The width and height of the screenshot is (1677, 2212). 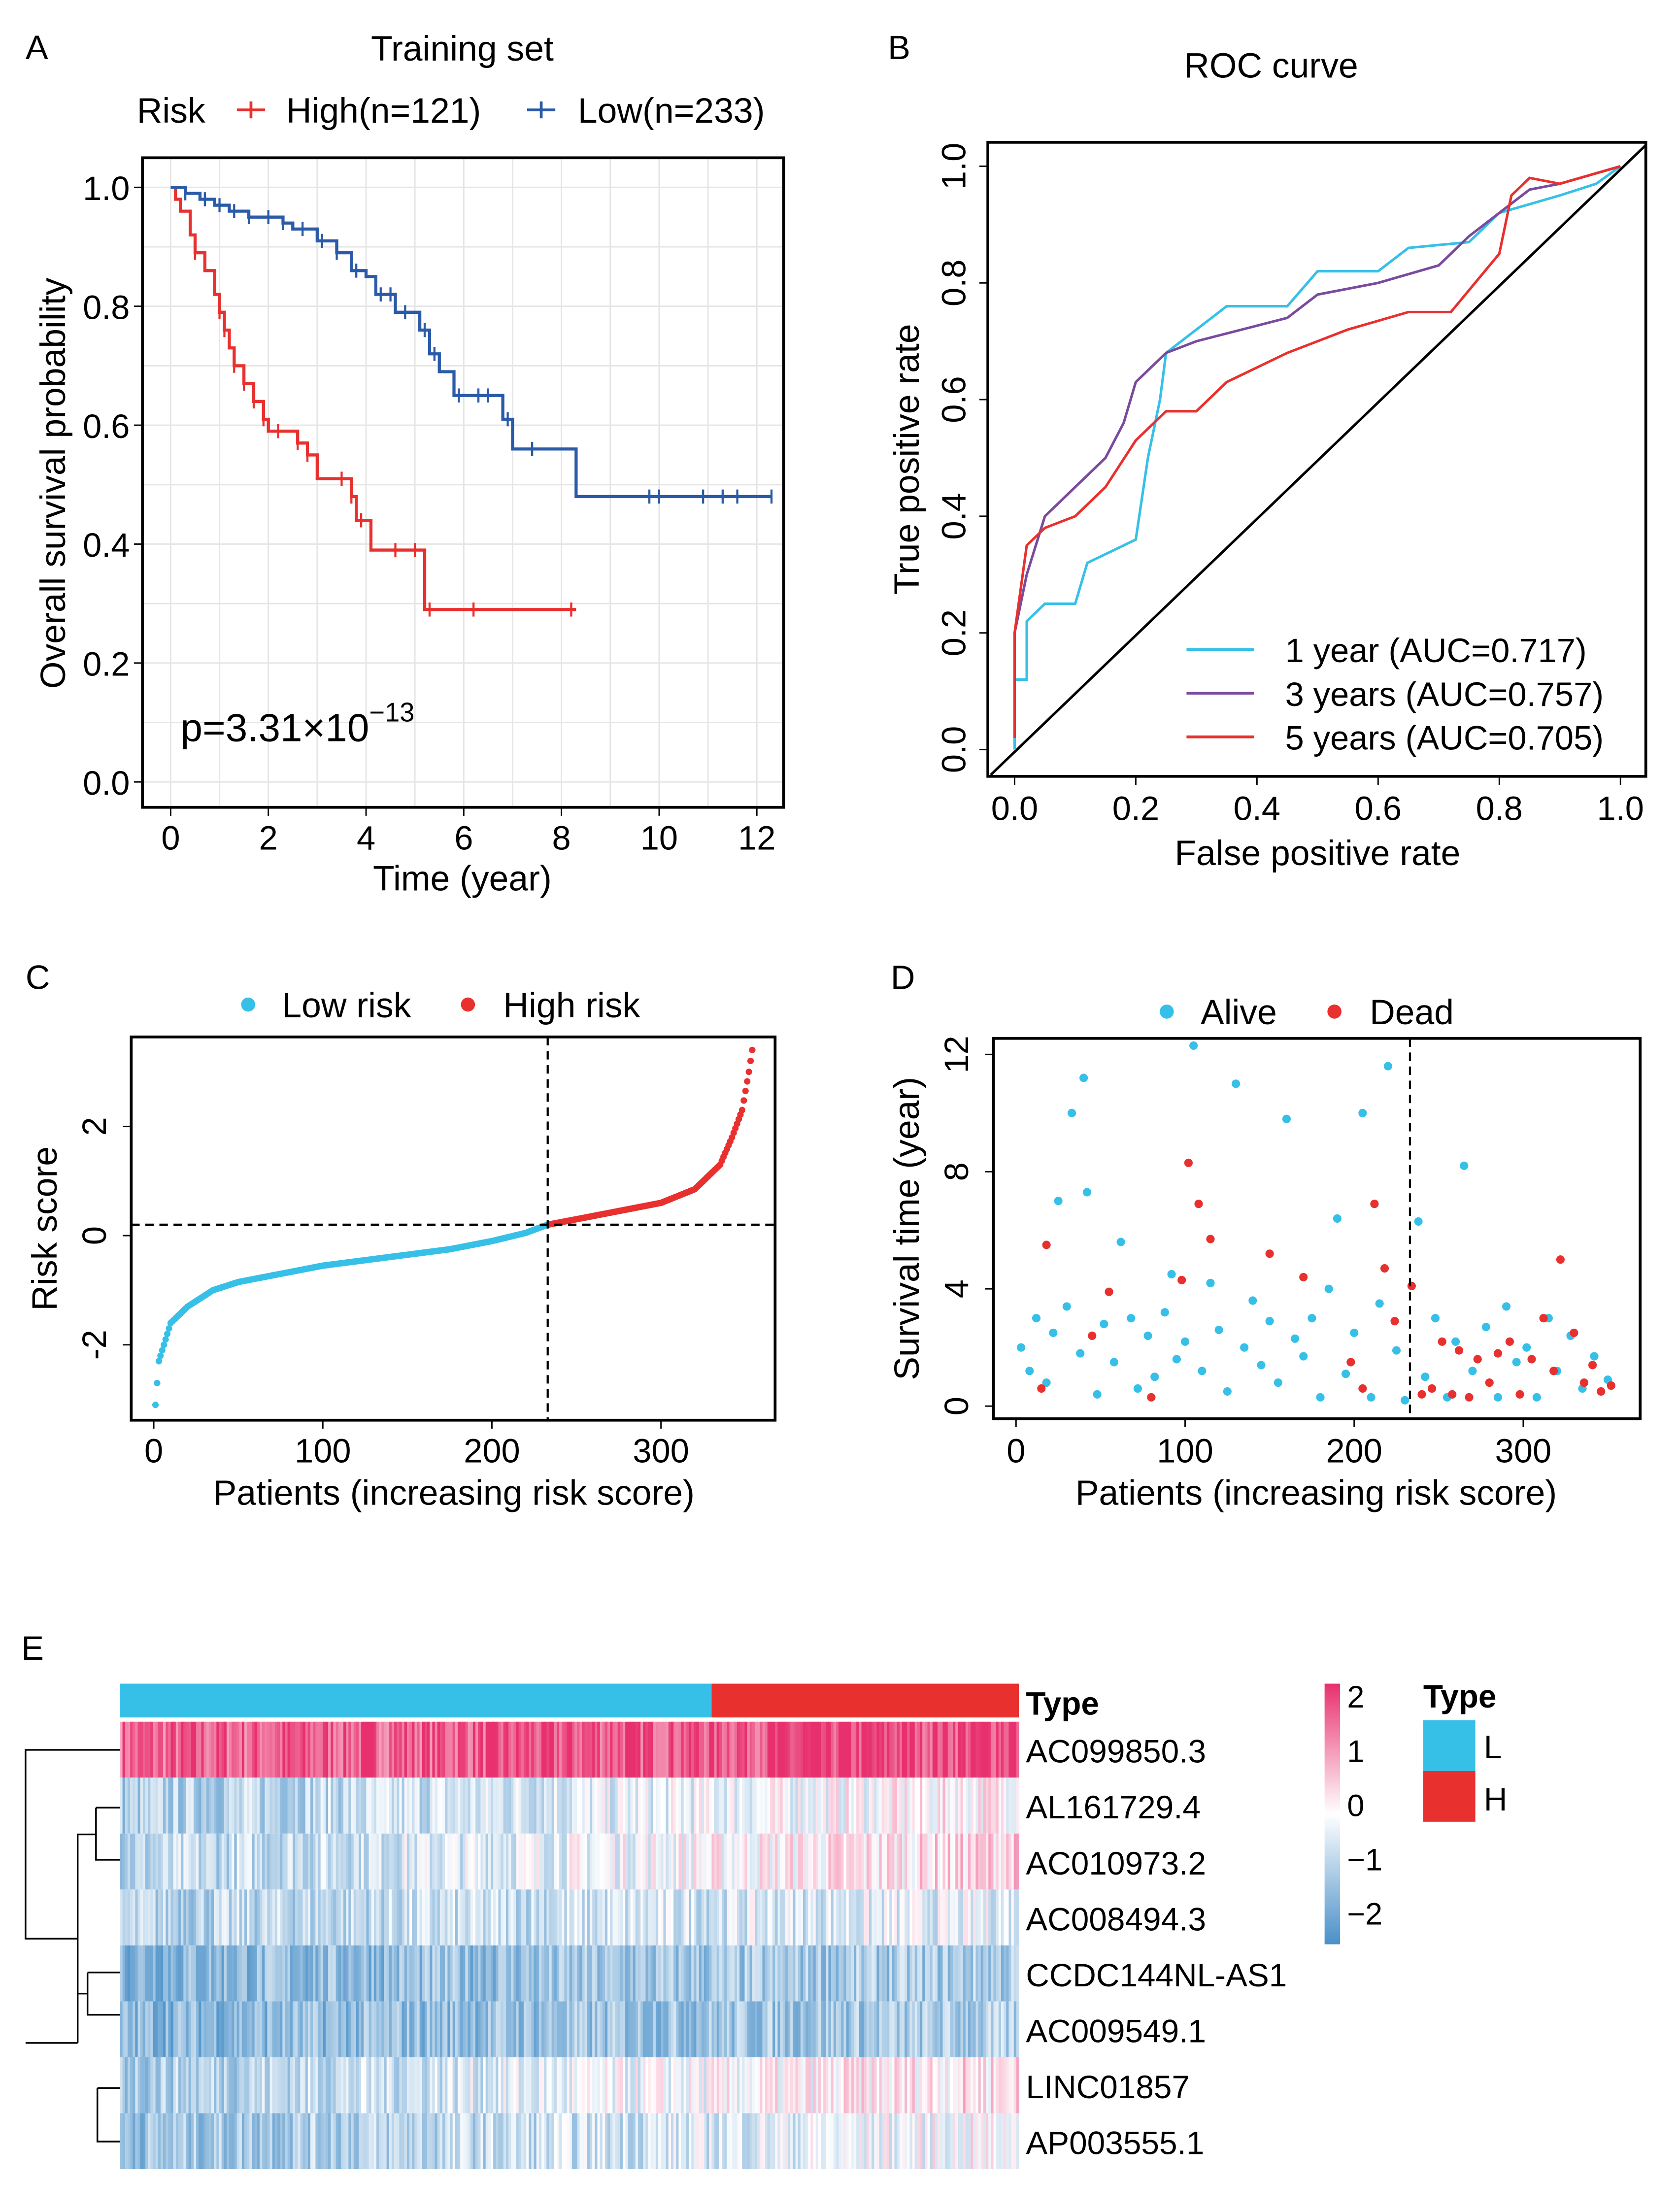 What do you see at coordinates (1185, 1451) in the screenshot?
I see `status-xtick-label: 100` at bounding box center [1185, 1451].